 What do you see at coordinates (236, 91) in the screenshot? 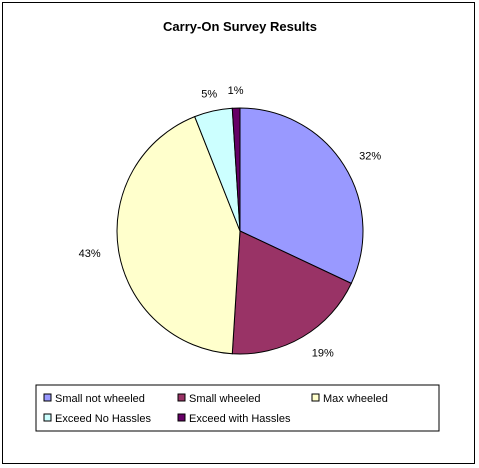
I see `pie-value-label: 1%` at bounding box center [236, 91].